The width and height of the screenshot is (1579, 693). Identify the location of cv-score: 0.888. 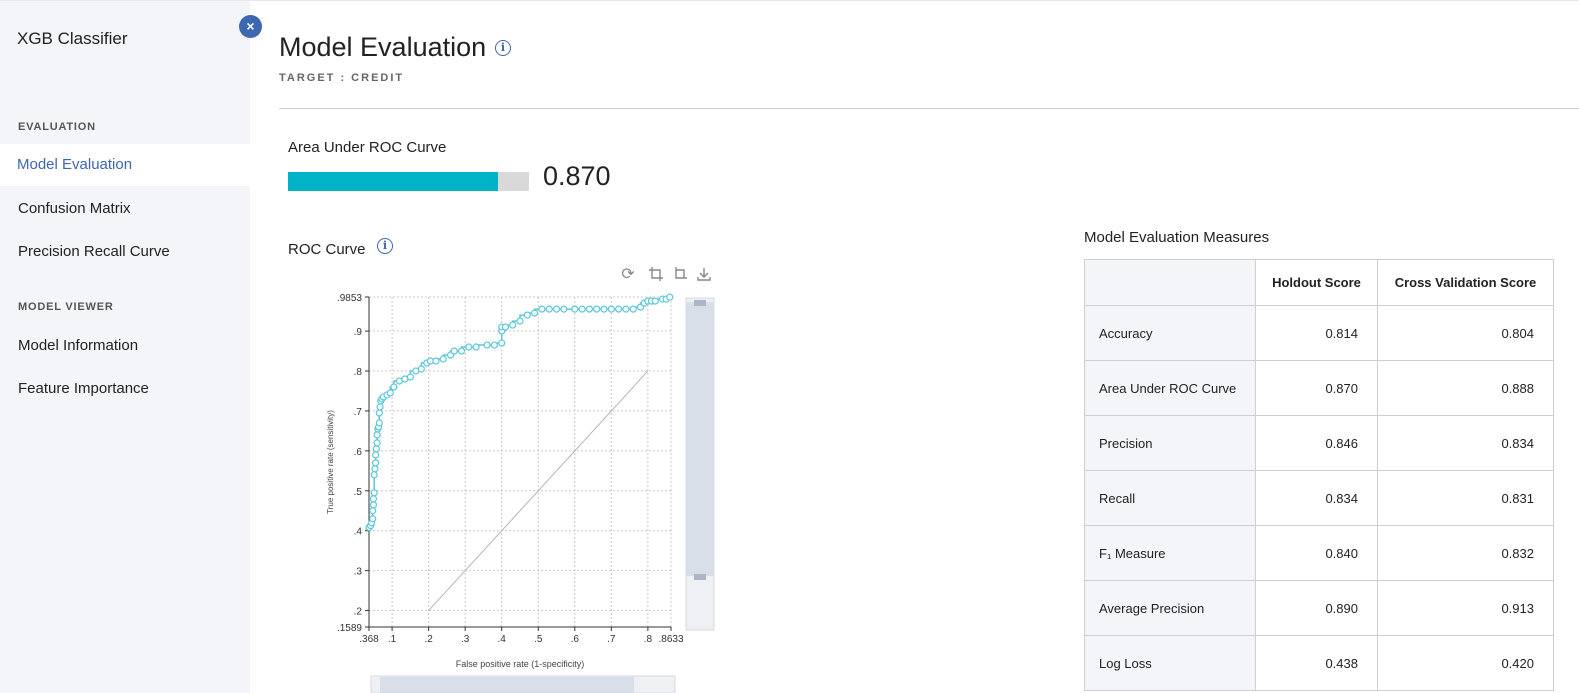
(1465, 388).